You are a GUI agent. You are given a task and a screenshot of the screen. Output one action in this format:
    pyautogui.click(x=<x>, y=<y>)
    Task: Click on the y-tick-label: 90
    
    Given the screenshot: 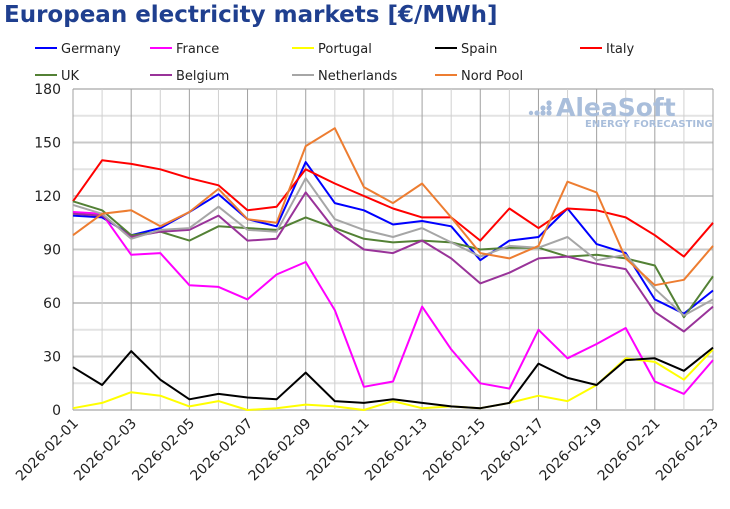 What is the action you would take?
    pyautogui.click(x=52, y=251)
    